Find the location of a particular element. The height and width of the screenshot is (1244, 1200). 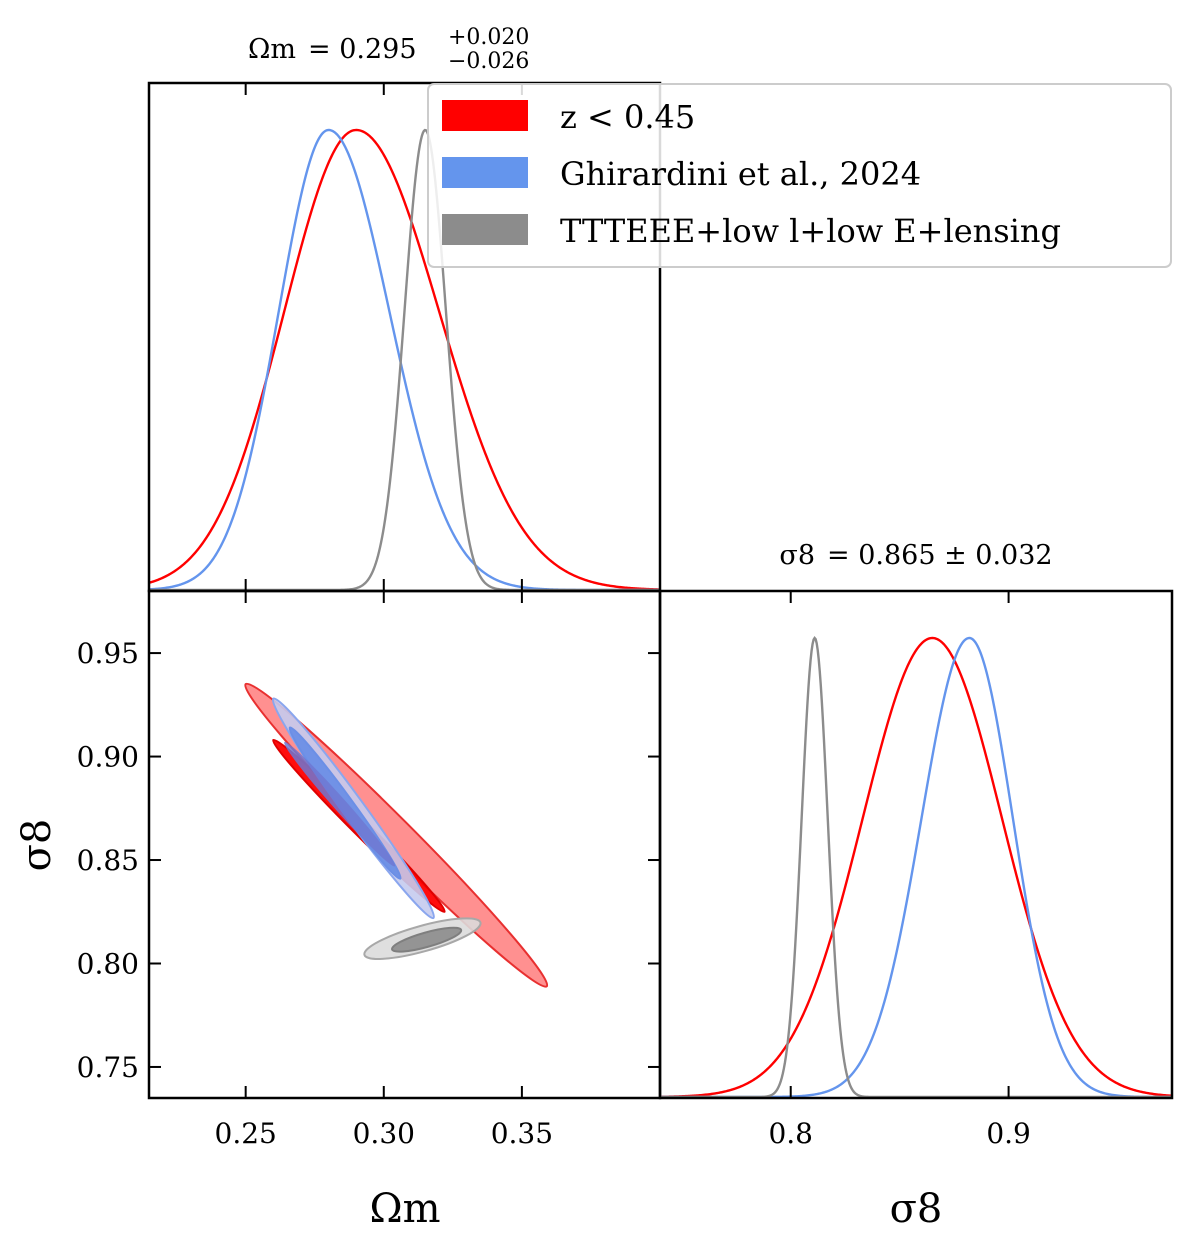

omega-sigma-2d-ytick-label: 0.80 is located at coordinates (108, 963).